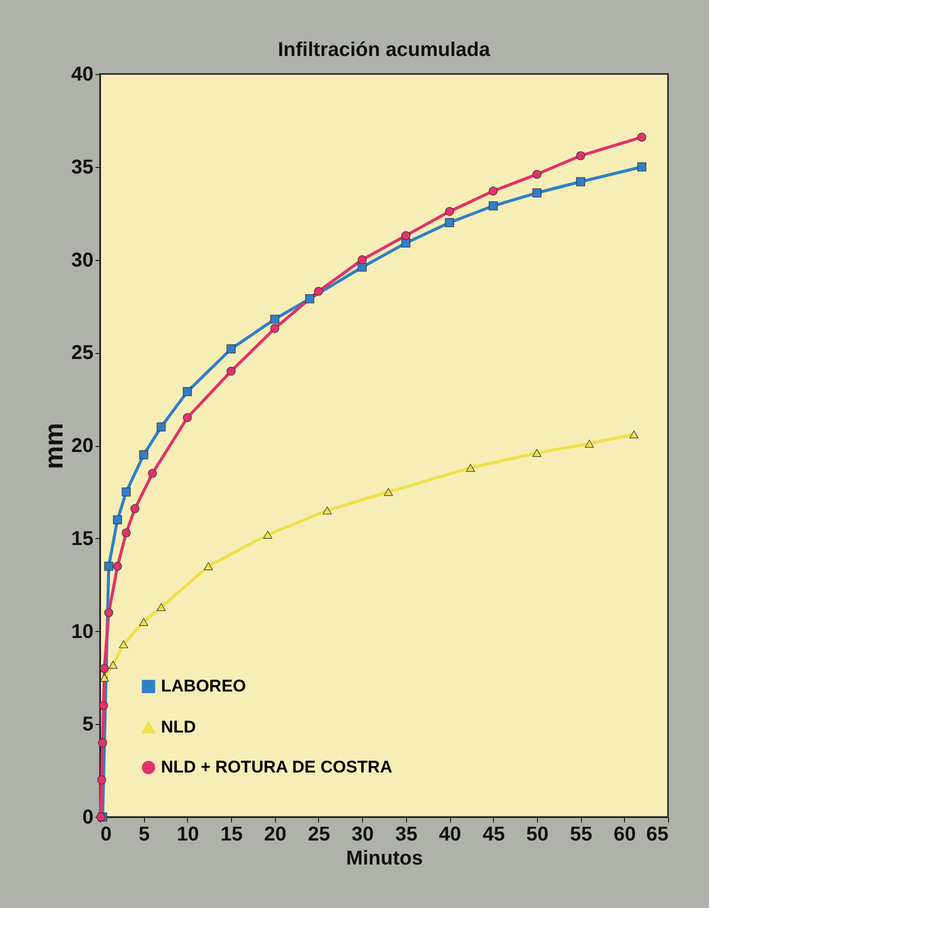 Image resolution: width=943 pixels, height=936 pixels. Describe the element at coordinates (82, 446) in the screenshot. I see `y-tick-label: 20` at that location.